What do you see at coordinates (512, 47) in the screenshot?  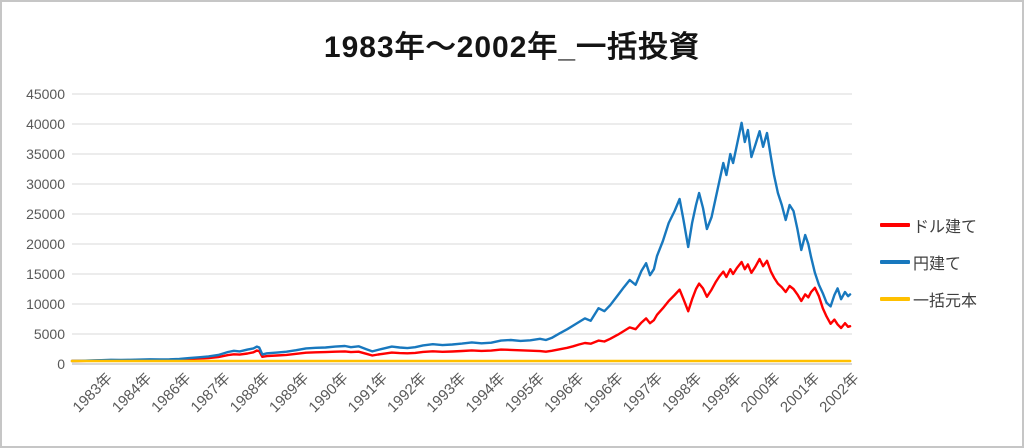 I see `chart-title: 1983年〜2002年_一括投資` at bounding box center [512, 47].